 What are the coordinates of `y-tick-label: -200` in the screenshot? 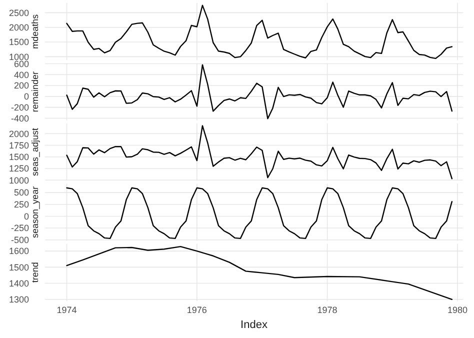 It's located at (19, 107).